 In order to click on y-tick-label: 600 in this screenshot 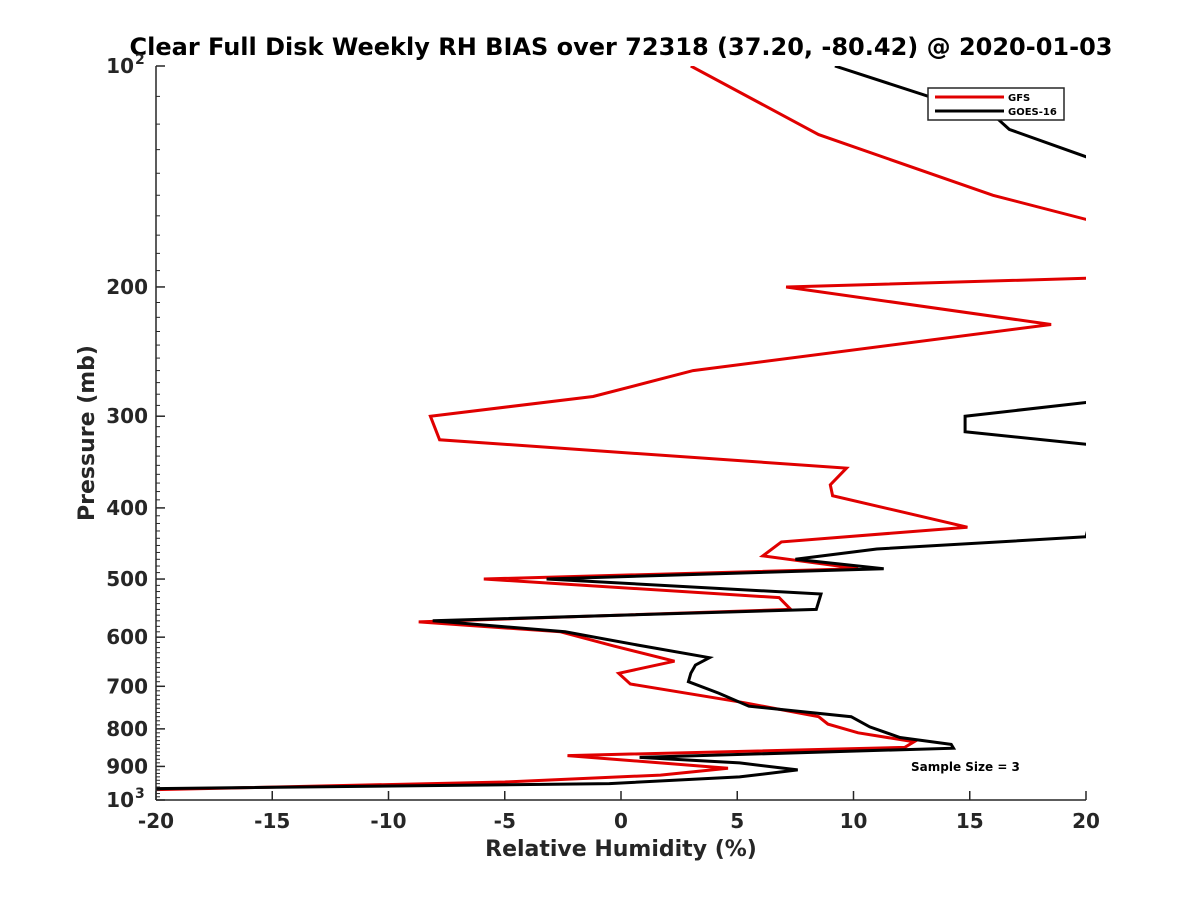, I will do `click(127, 637)`.